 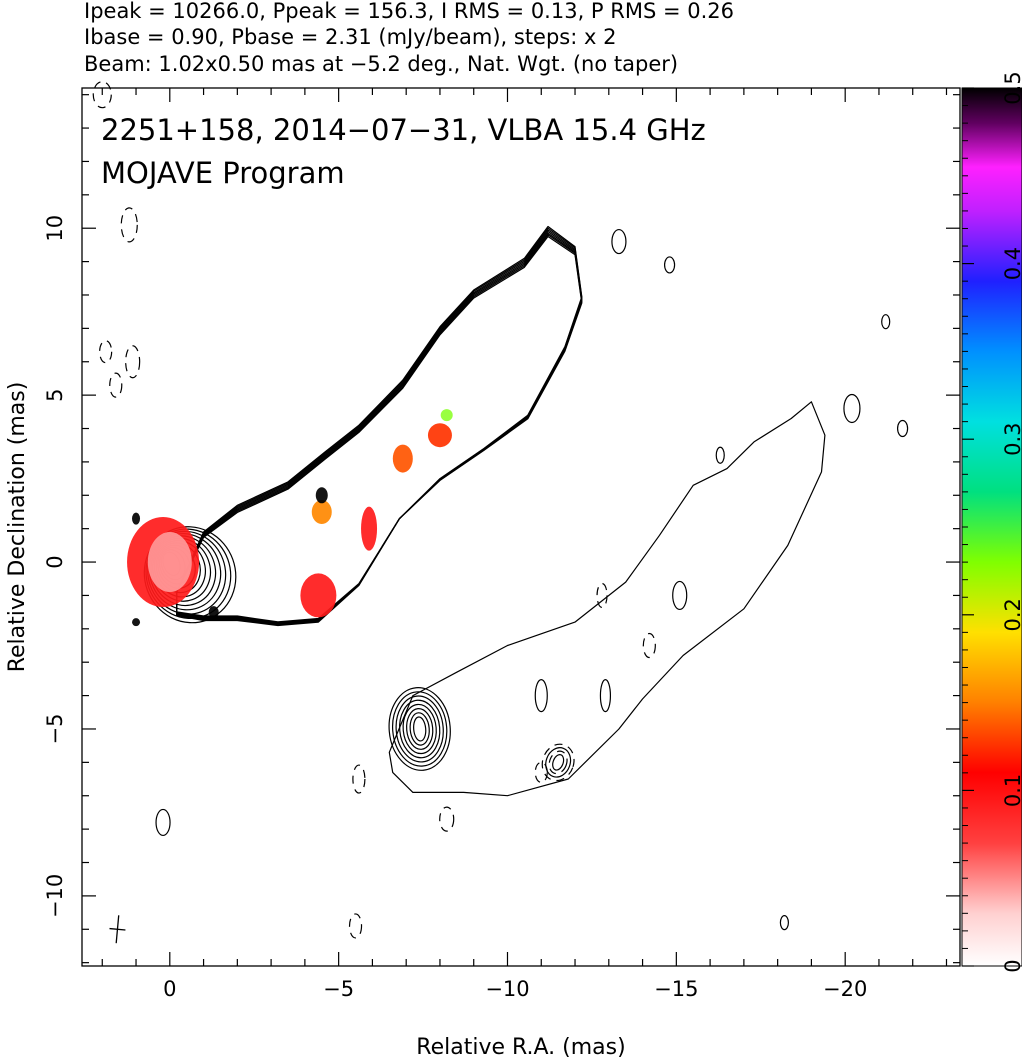 What do you see at coordinates (169, 562) in the screenshot?
I see `pol-core-inner` at bounding box center [169, 562].